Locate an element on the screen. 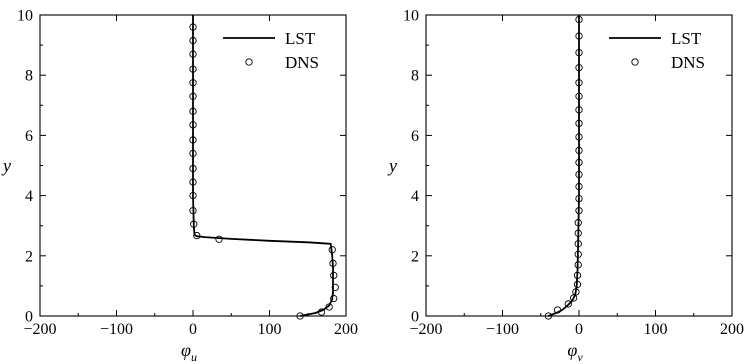 The height and width of the screenshot is (364, 745). series-line-lst is located at coordinates (563, 165).